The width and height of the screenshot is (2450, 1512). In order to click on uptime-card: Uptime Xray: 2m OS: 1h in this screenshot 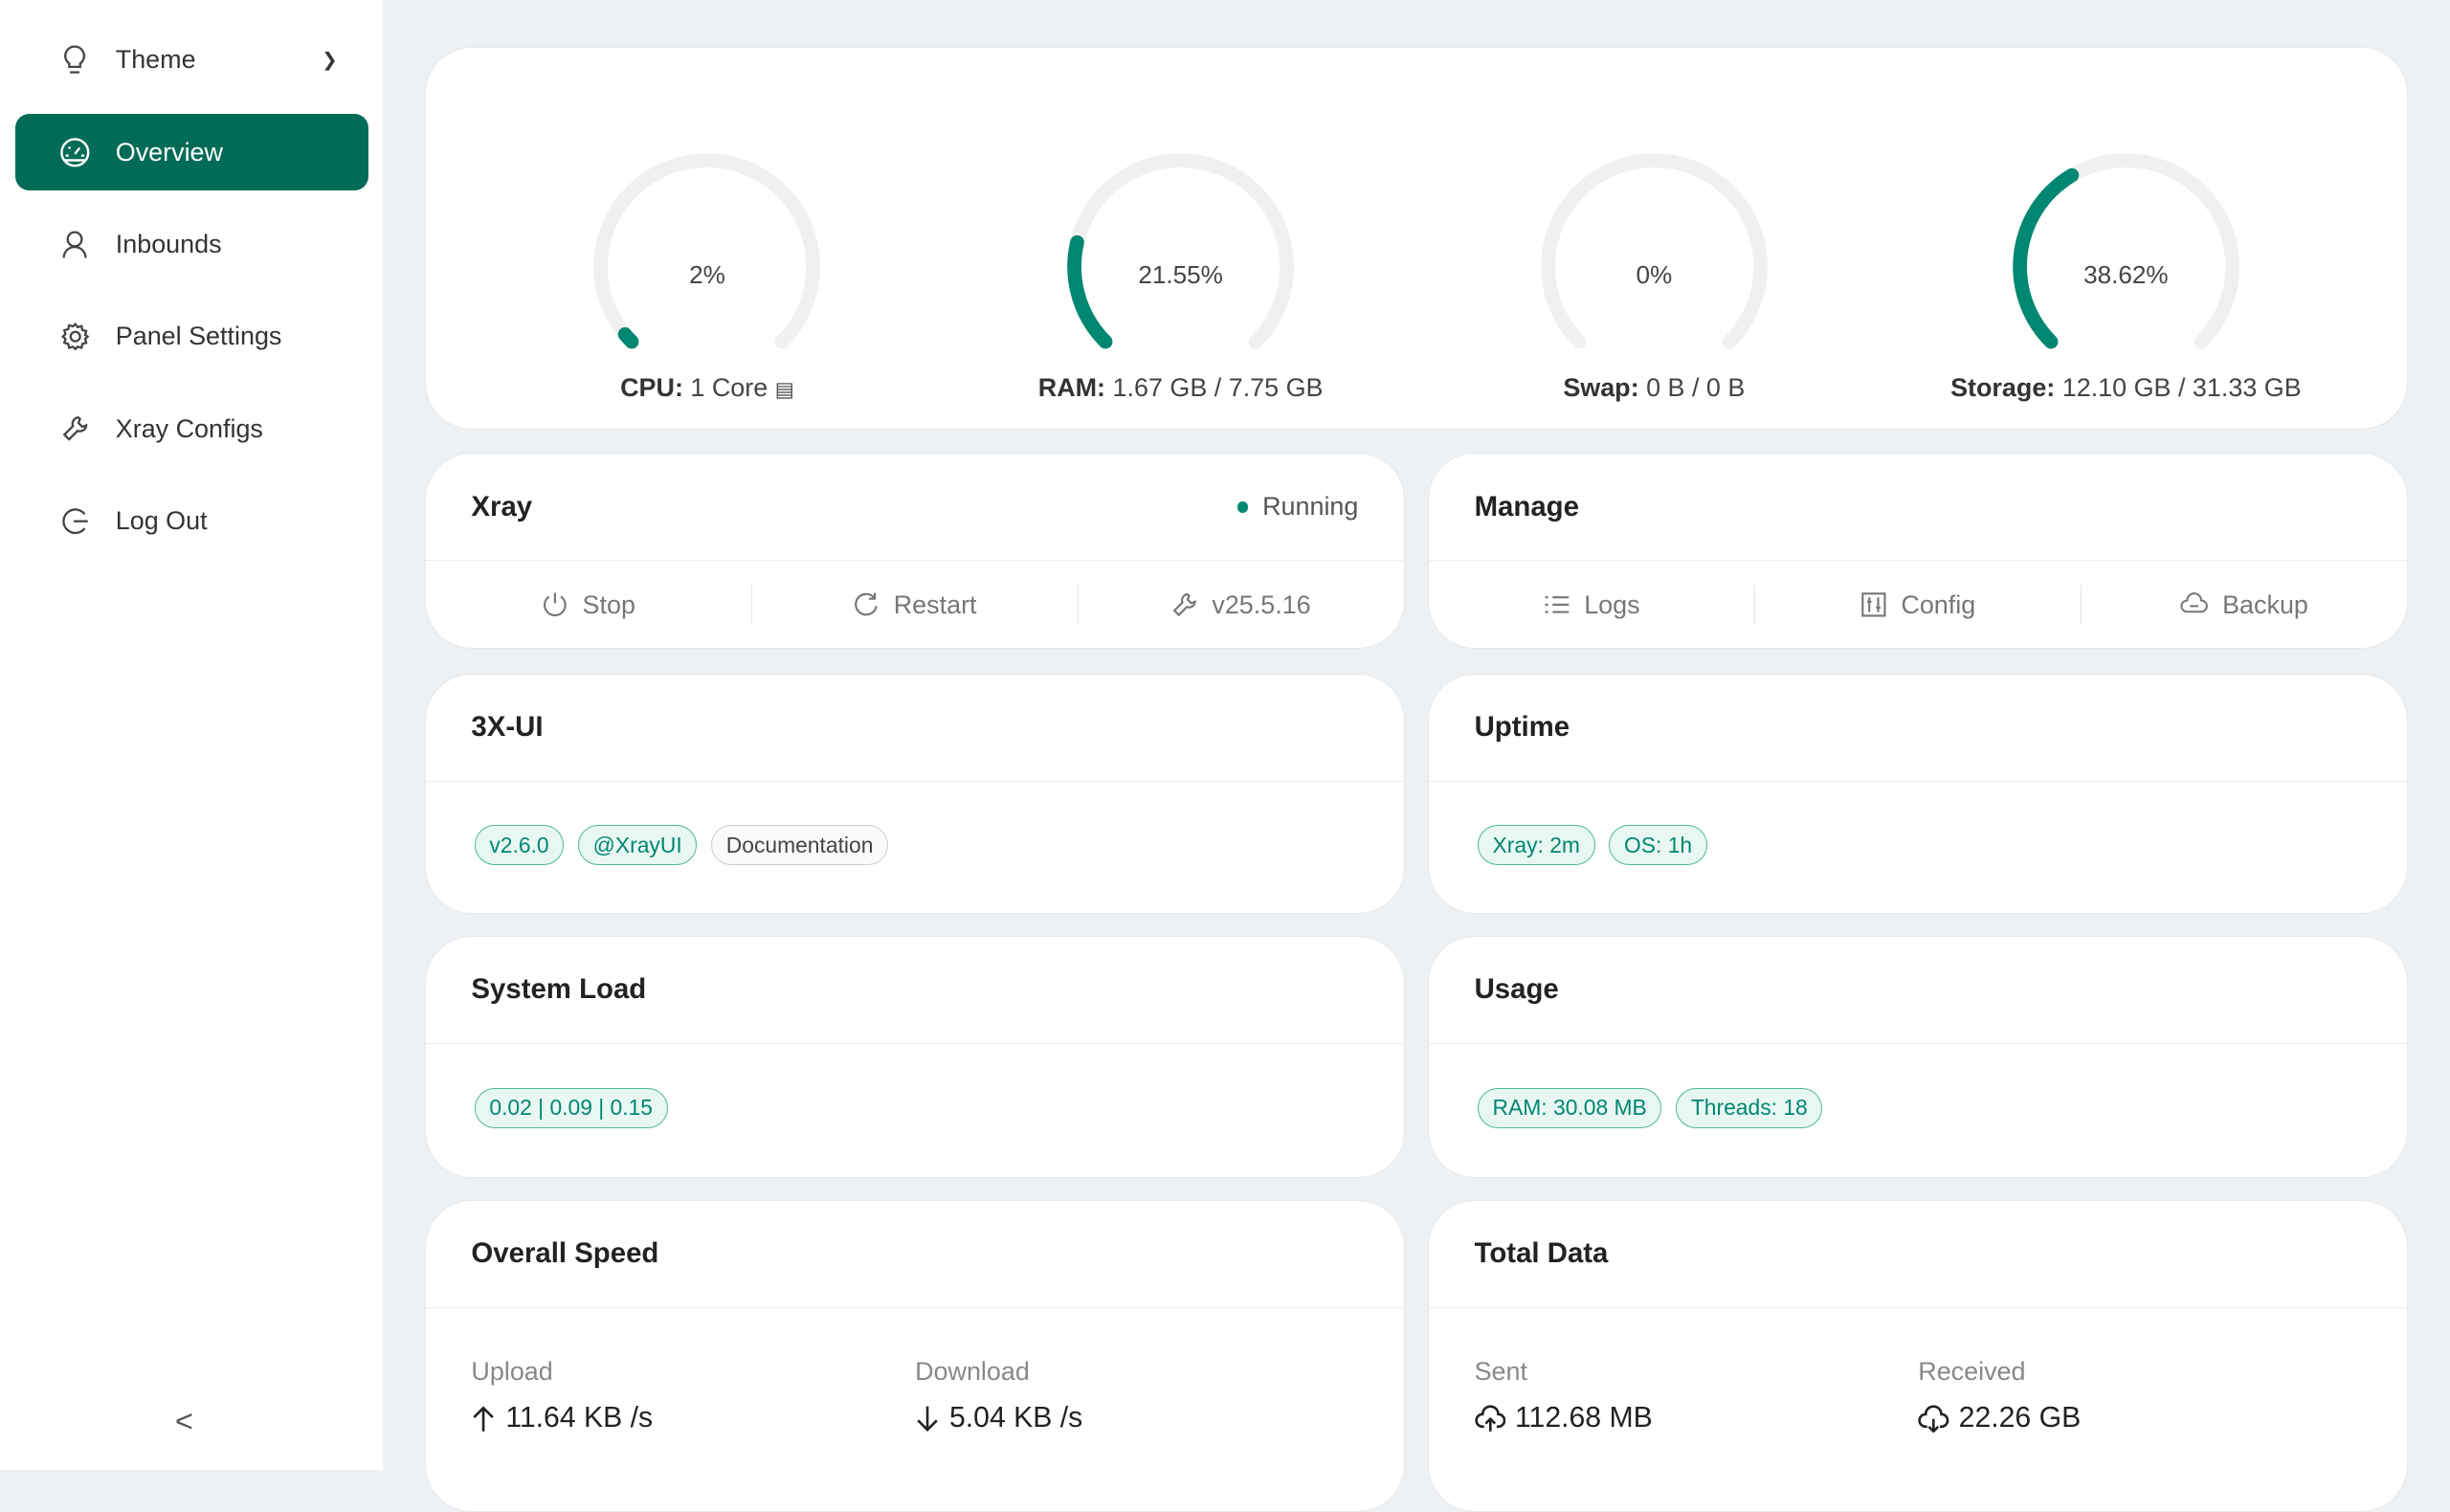, I will do `click(1918, 794)`.